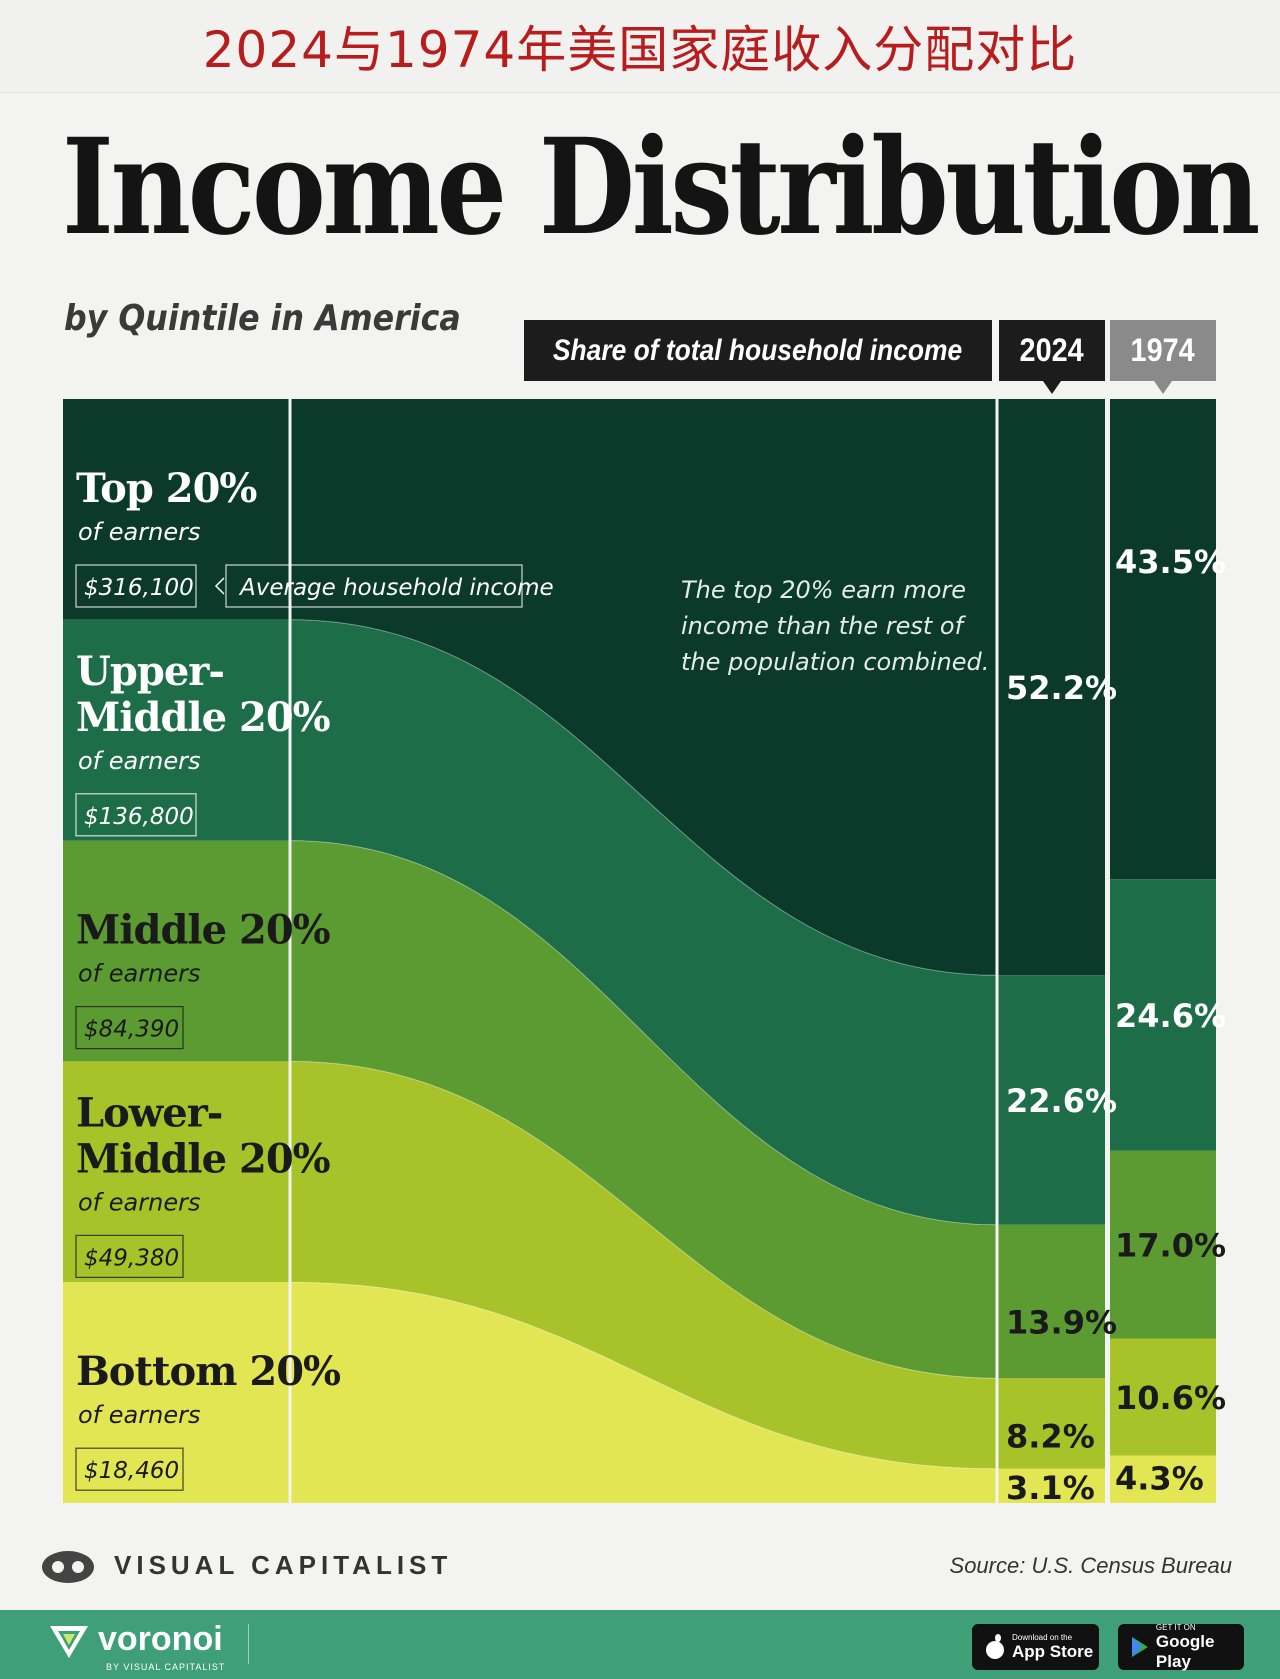 The width and height of the screenshot is (1280, 1679). Describe the element at coordinates (208, 1371) in the screenshot. I see `quintile-name: Bottom 20%` at that location.